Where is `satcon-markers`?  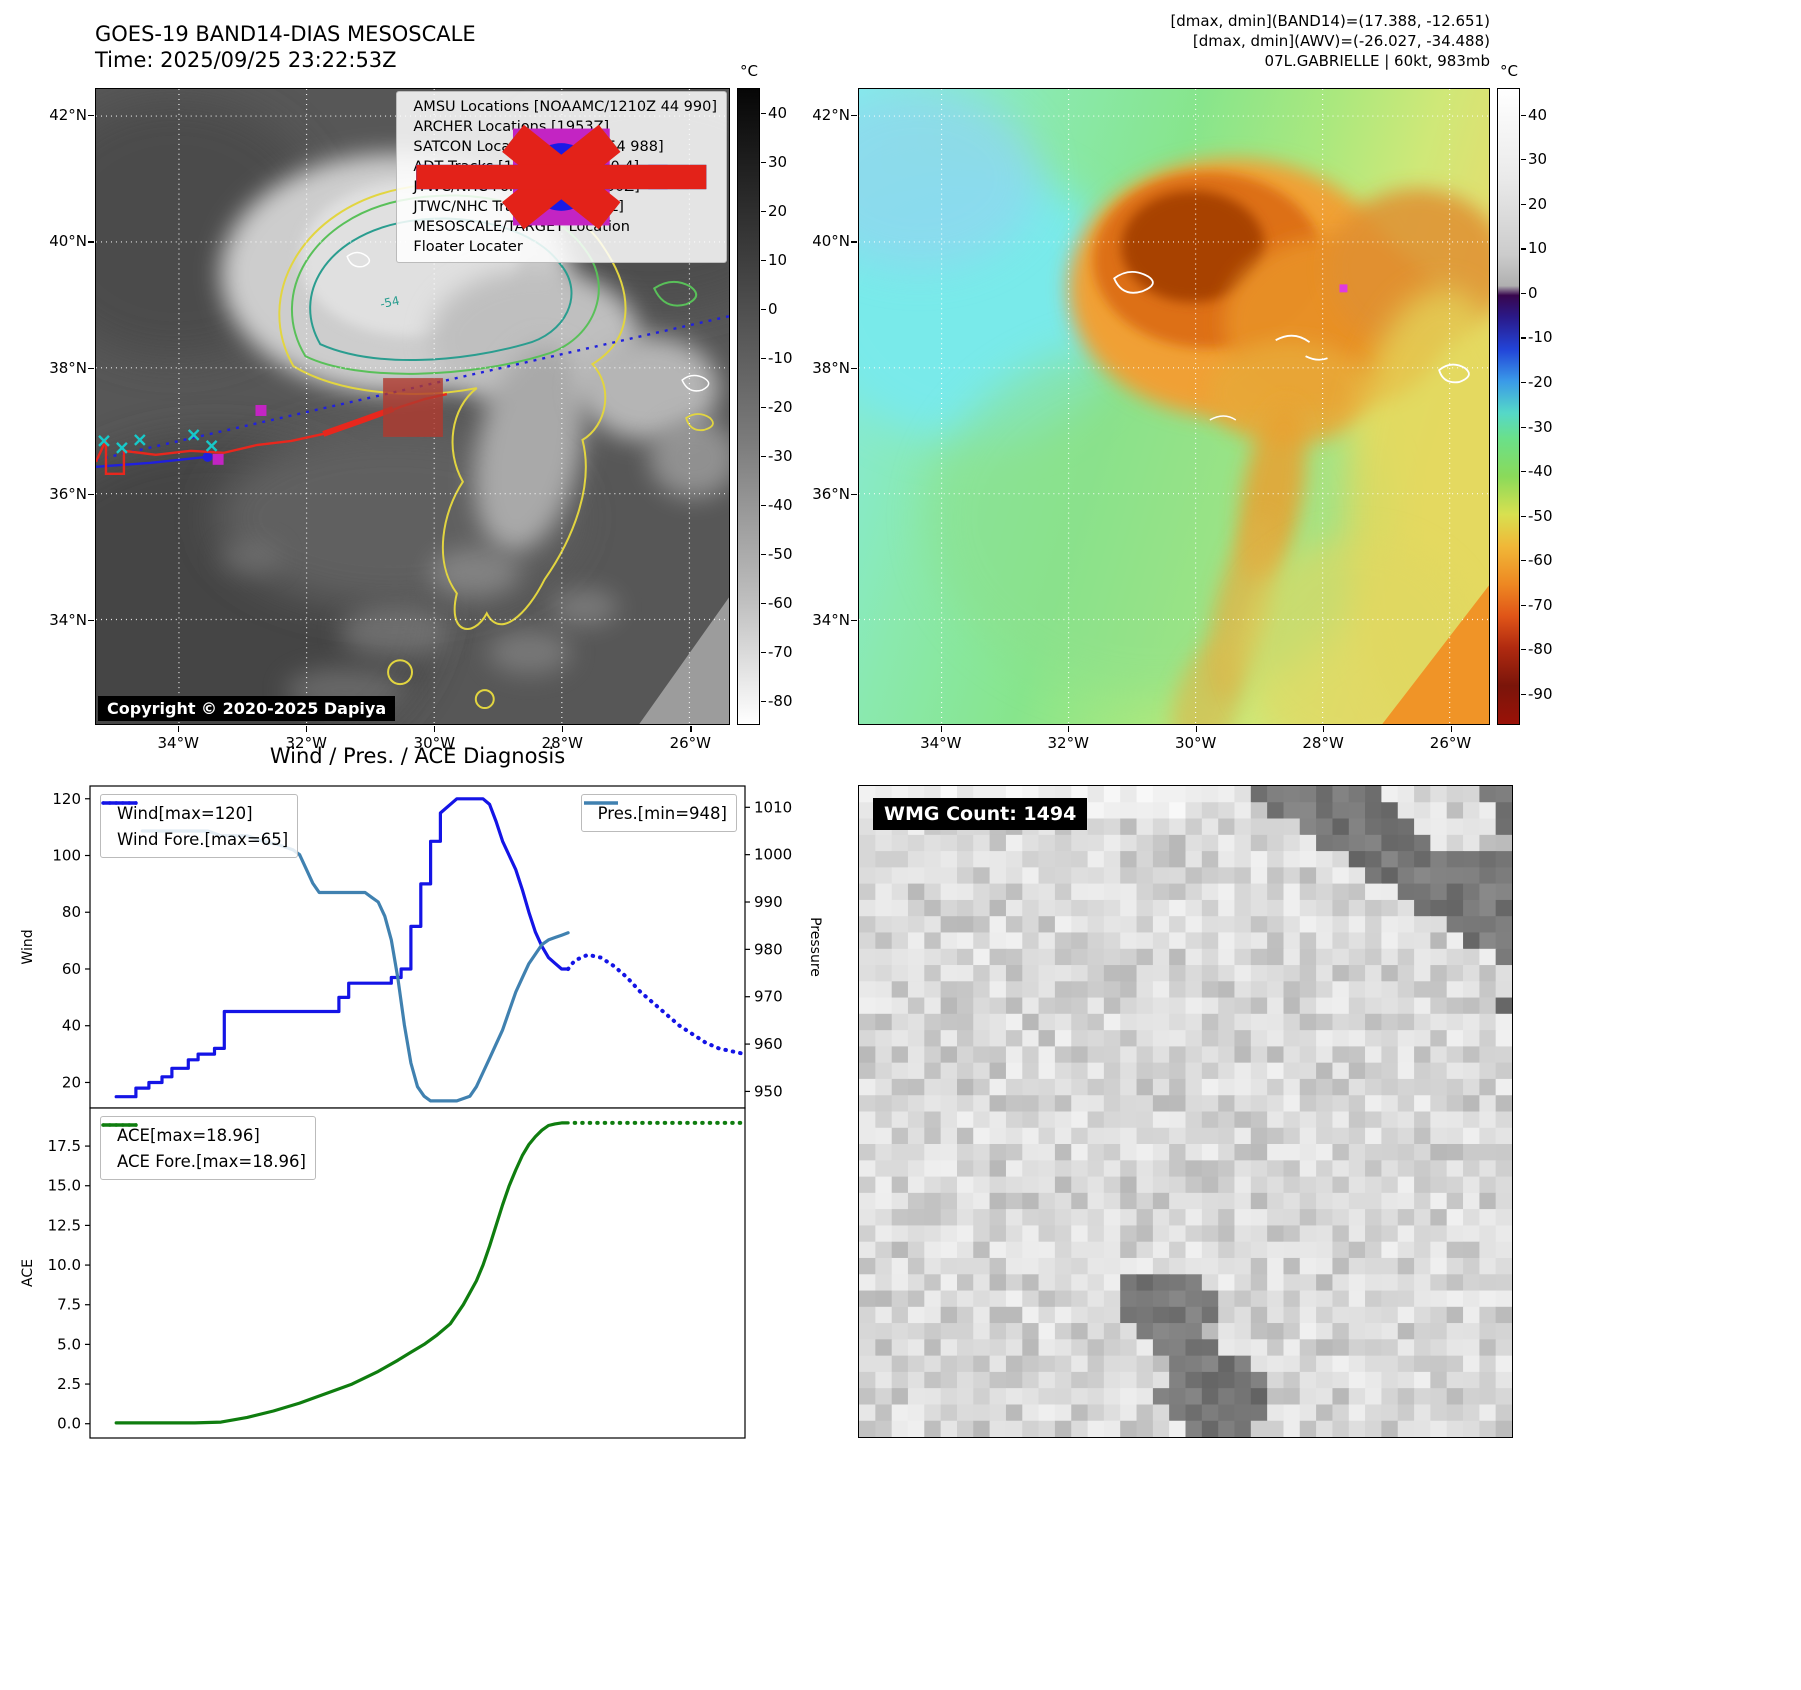 satcon-markers is located at coordinates (158, 441).